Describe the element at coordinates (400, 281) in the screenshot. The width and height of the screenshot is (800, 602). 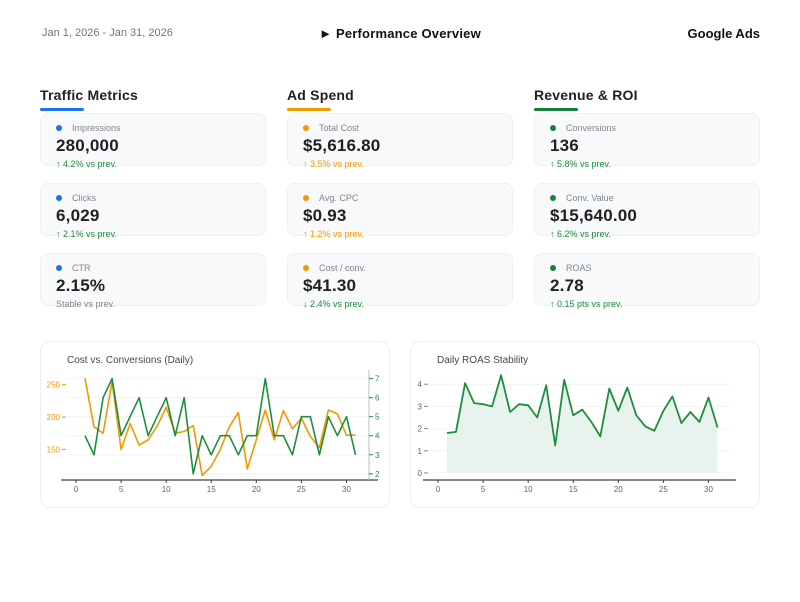
I see `metric-card-cost-per-conv: Cost / conv. $41.30 ↓ 2.4% vs prev.` at that location.